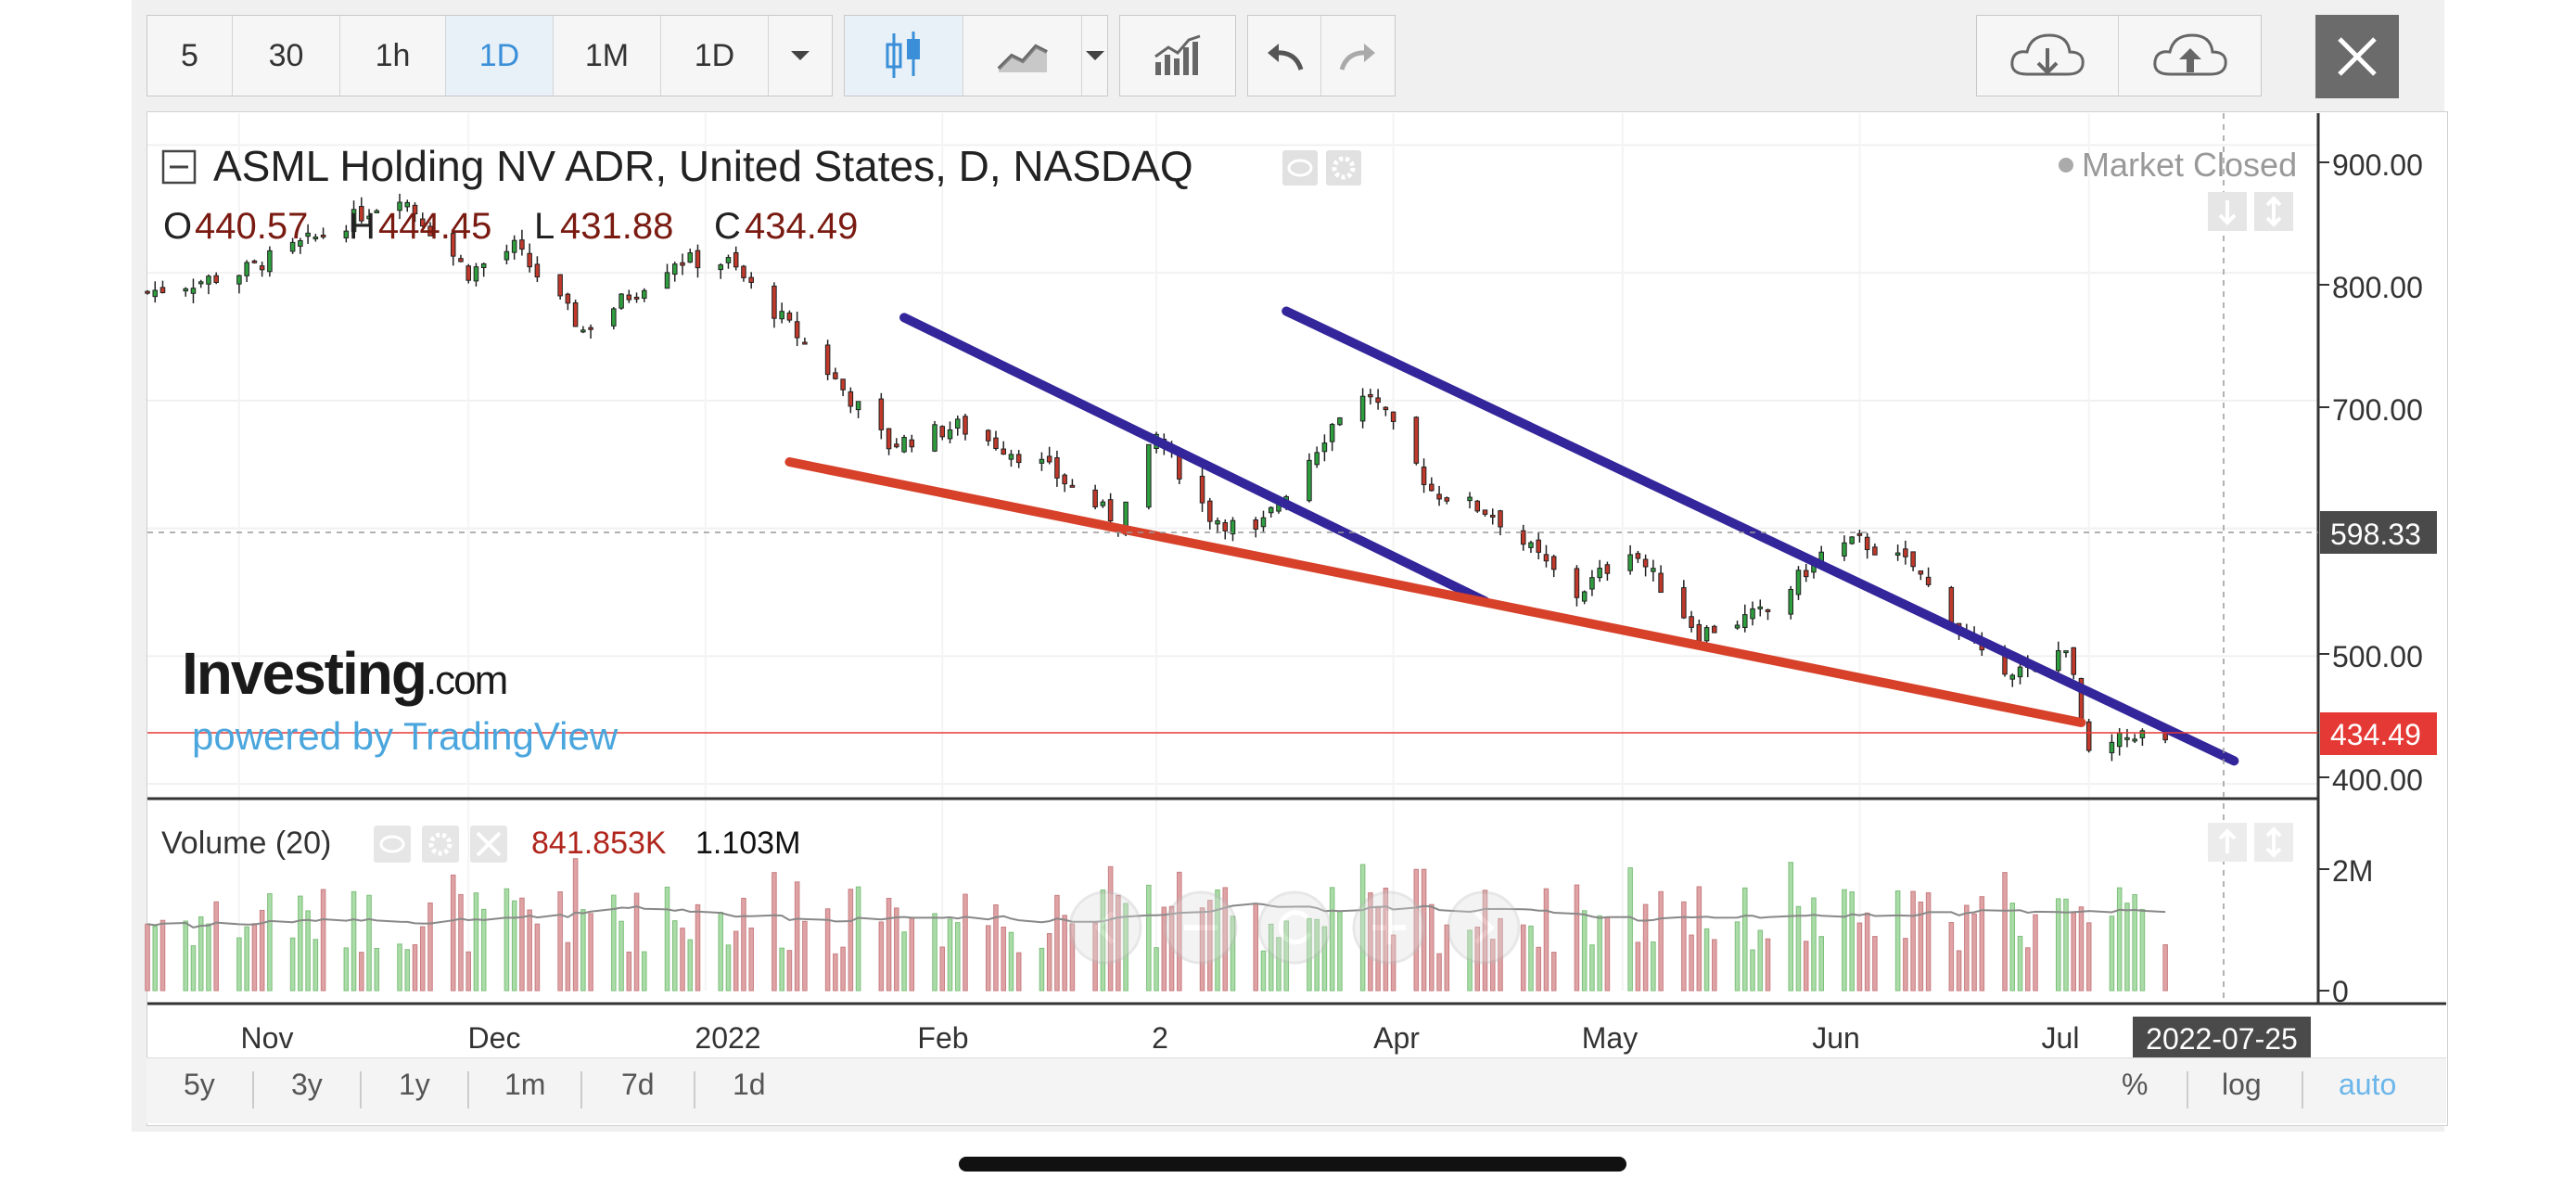  I want to click on collapse-legend-button, so click(179, 167).